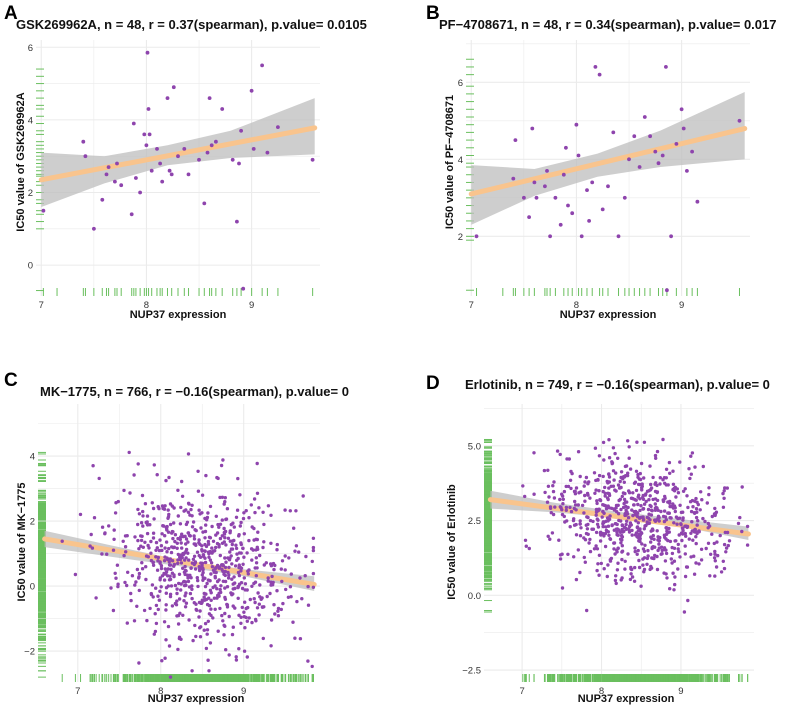 This screenshot has width=786, height=709. Describe the element at coordinates (22, 542) in the screenshot. I see `y-axis-label: IC50 value of MK−1775` at that location.